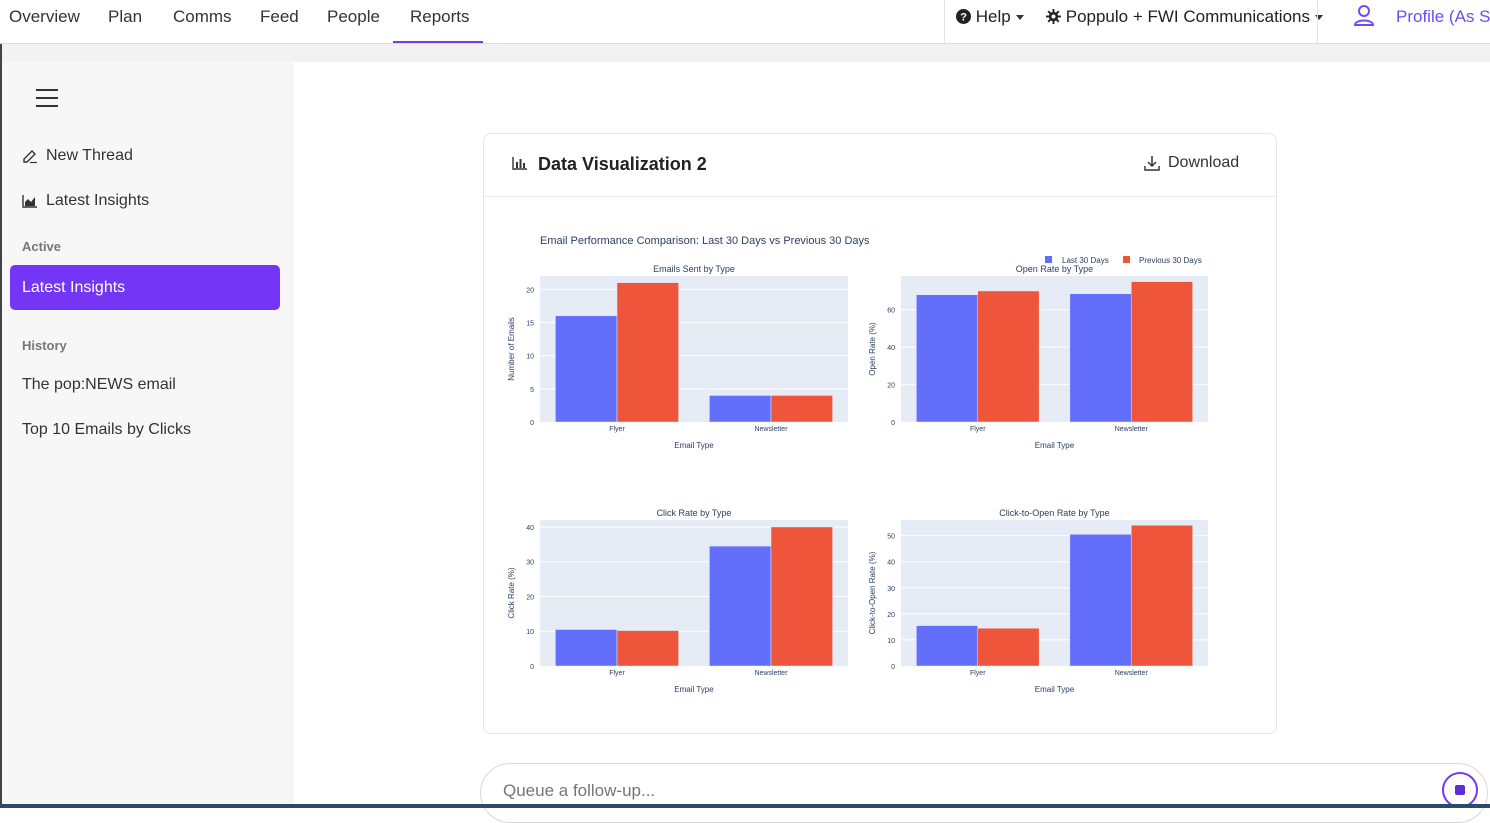  I want to click on hamburger-menu-icon, so click(47, 98).